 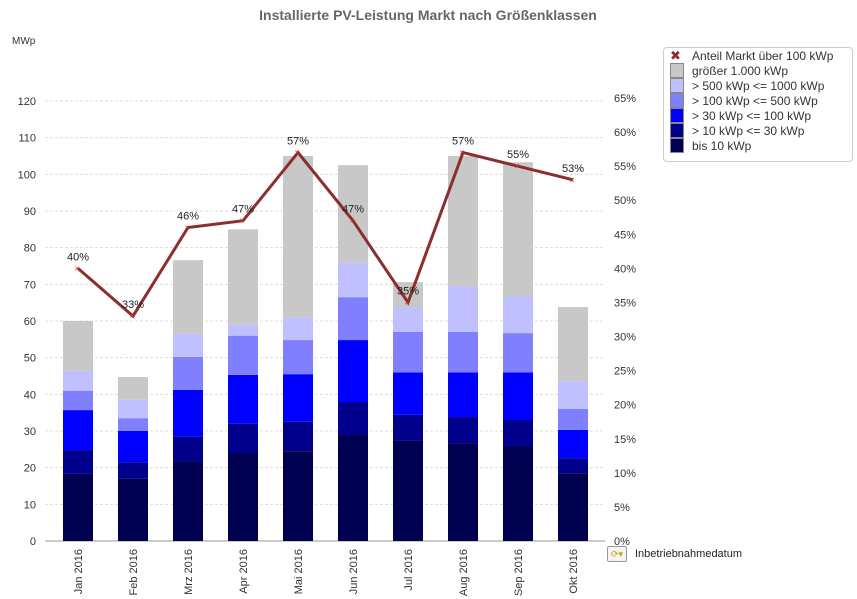 I want to click on x-tick-label: Okt 2016, so click(x=574, y=571).